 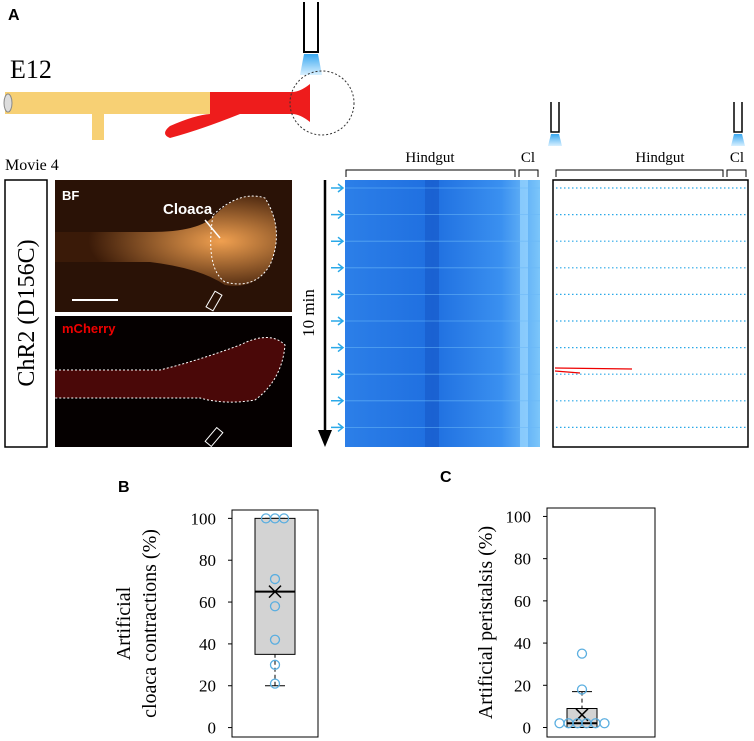 I want to click on movie-label: Movie 4, so click(x=32, y=165).